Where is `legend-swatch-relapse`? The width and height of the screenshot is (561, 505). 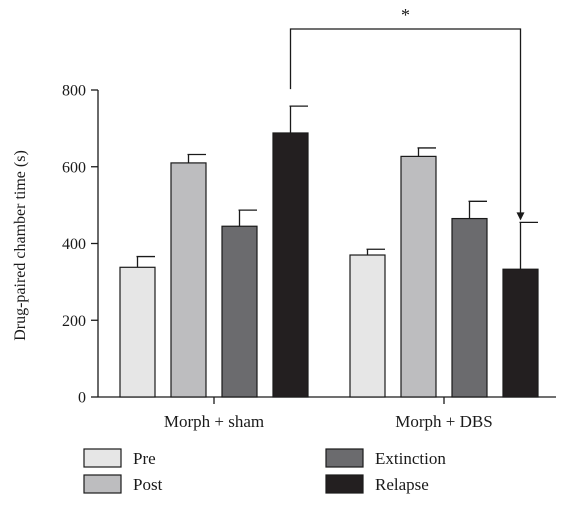
legend-swatch-relapse is located at coordinates (344, 484).